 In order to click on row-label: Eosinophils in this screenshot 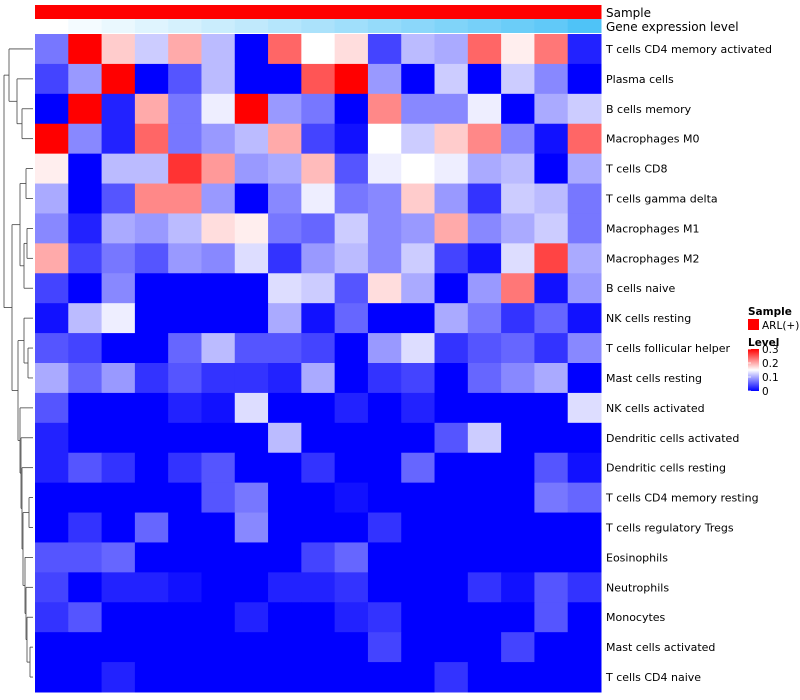, I will do `click(637, 557)`.